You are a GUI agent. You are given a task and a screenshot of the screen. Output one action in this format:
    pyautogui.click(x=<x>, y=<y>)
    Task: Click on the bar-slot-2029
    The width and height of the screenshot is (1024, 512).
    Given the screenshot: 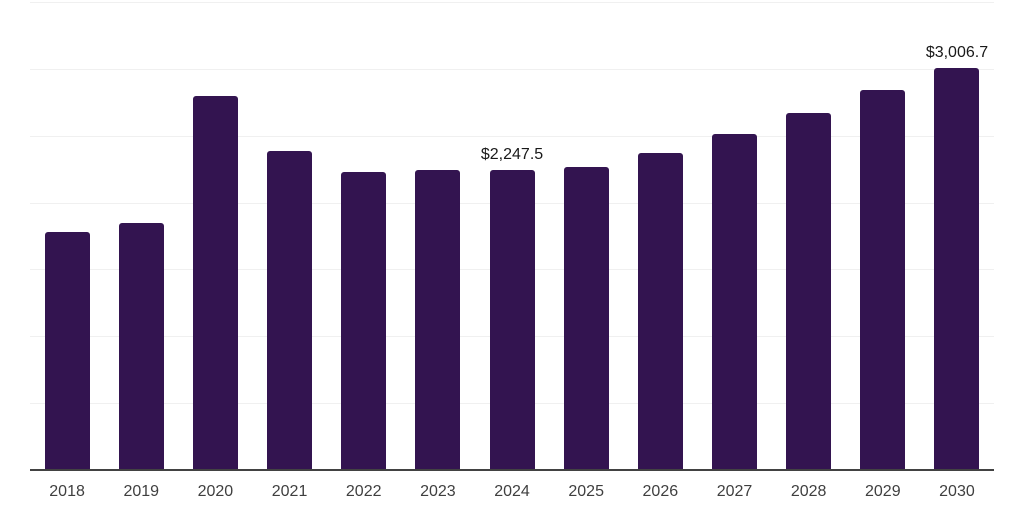 What is the action you would take?
    pyautogui.click(x=883, y=236)
    